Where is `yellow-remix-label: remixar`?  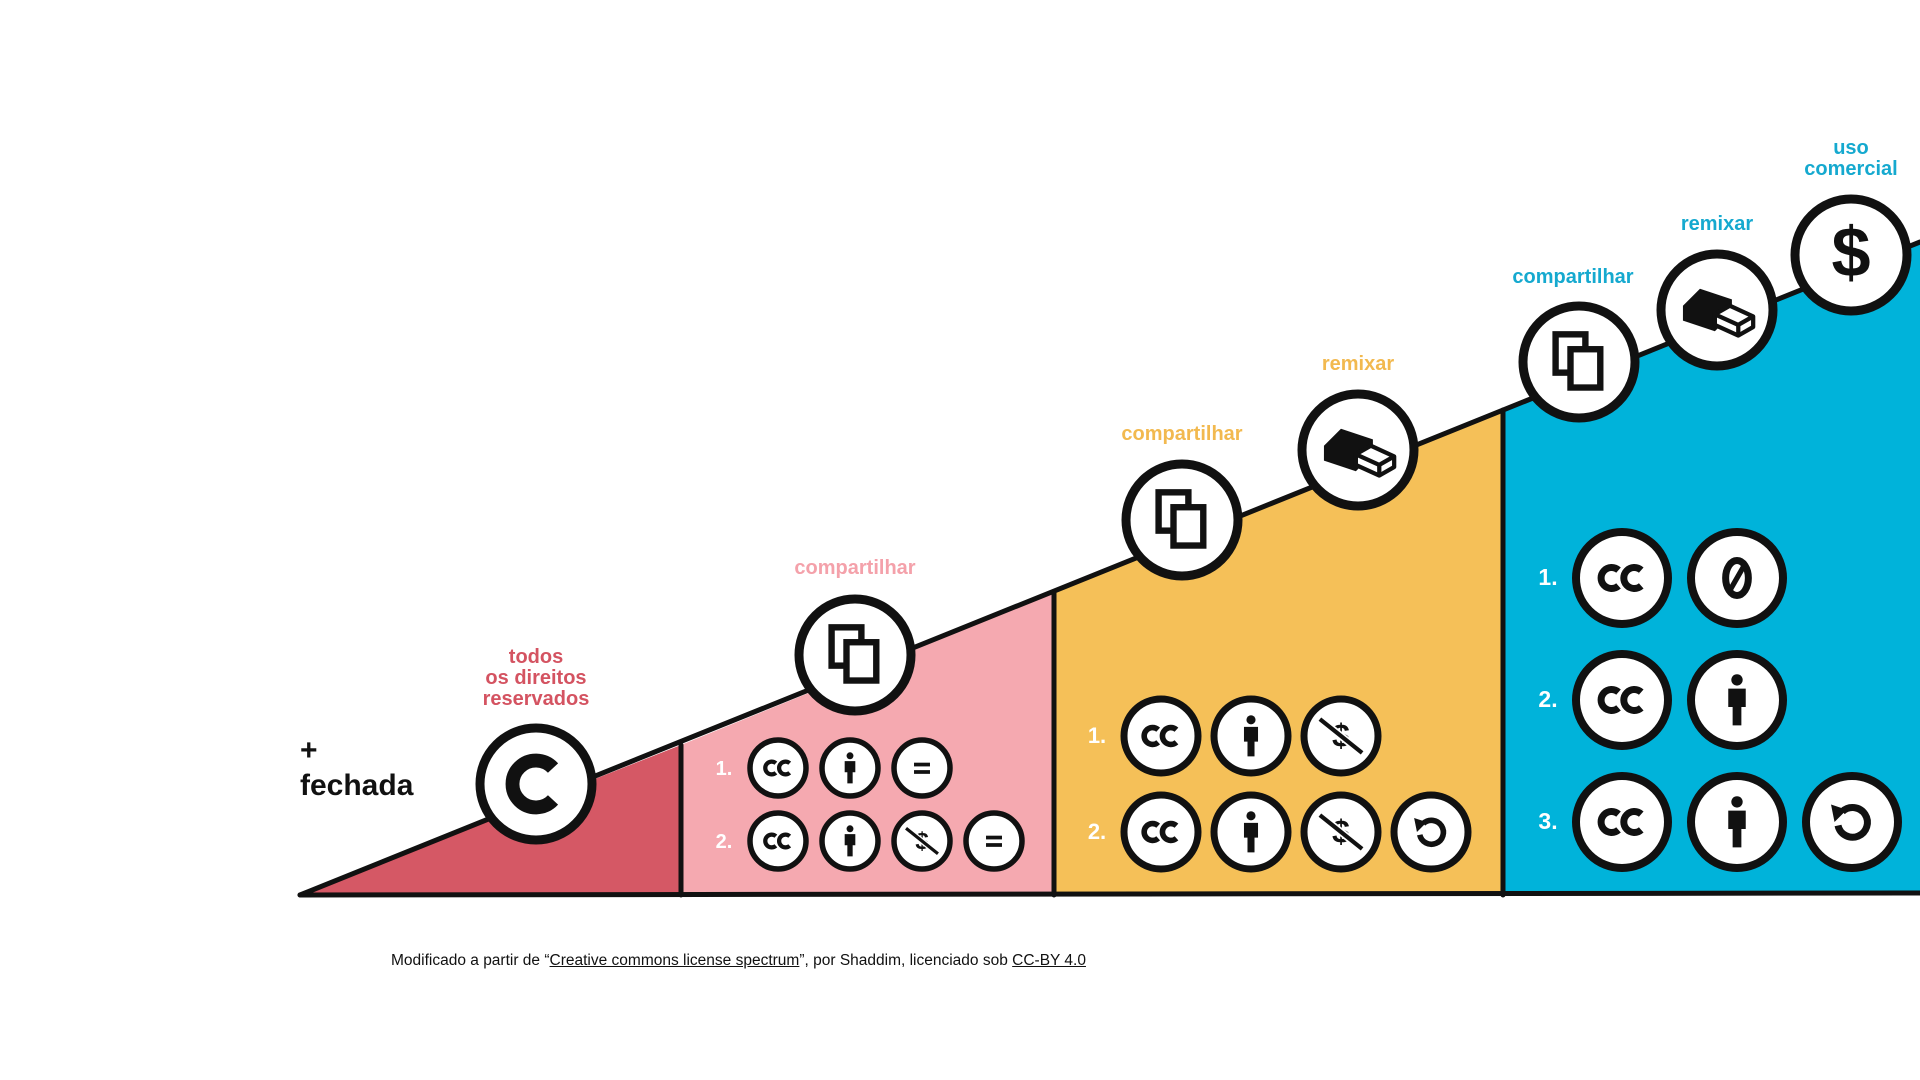 yellow-remix-label: remixar is located at coordinates (1358, 364).